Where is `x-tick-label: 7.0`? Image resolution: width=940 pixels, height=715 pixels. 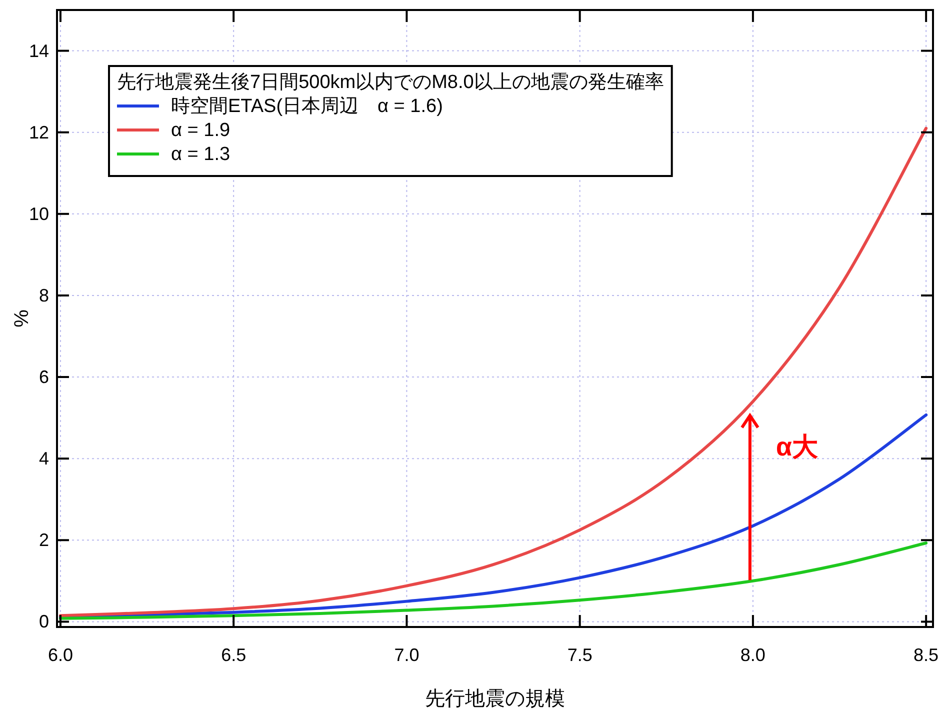
x-tick-label: 7.0 is located at coordinates (407, 655).